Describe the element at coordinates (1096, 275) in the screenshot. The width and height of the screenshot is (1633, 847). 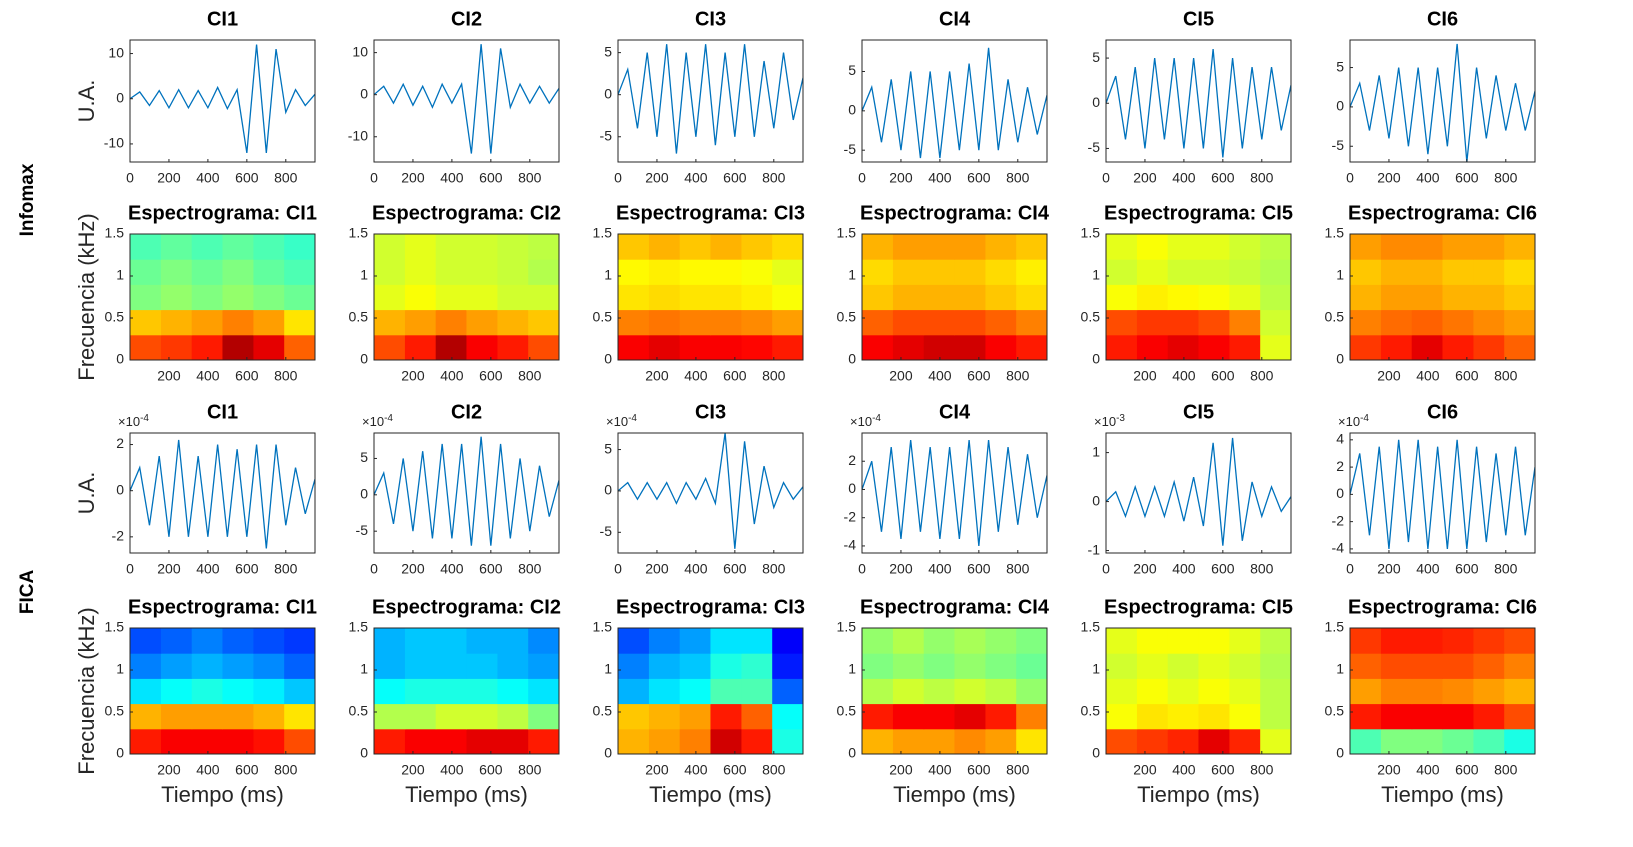
I see `y-tick-label: 1` at that location.